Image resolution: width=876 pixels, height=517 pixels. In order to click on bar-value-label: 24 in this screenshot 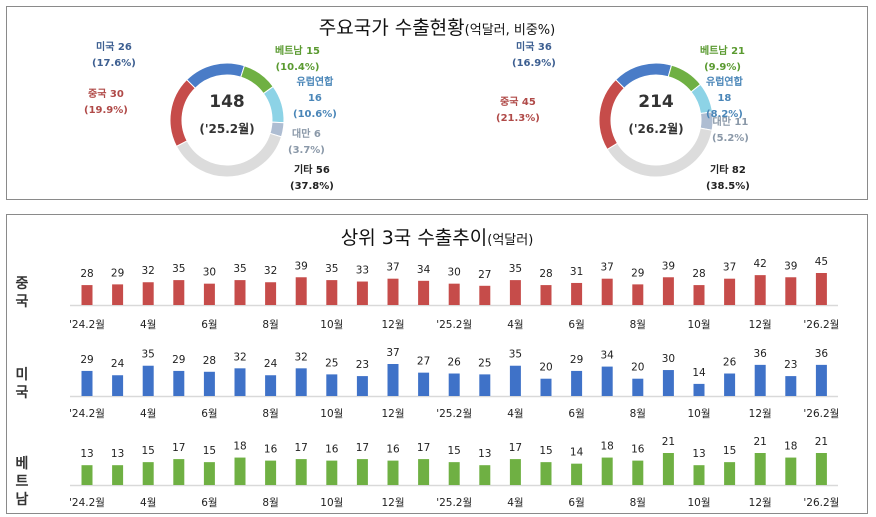, I will do `click(118, 364)`.